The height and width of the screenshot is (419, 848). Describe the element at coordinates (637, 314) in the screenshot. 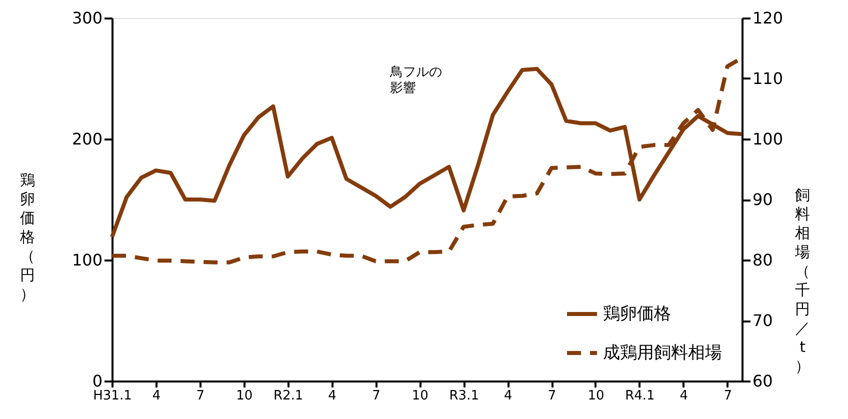

I see `legend-label: 鶏卵価格` at that location.